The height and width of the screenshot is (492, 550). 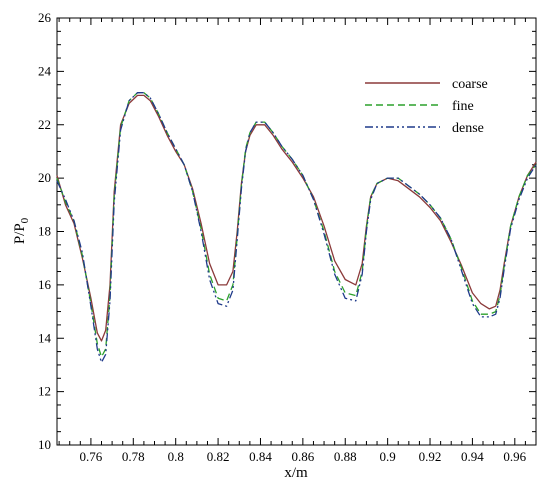 What do you see at coordinates (218, 456) in the screenshot?
I see `x-tick-label: 0.82` at bounding box center [218, 456].